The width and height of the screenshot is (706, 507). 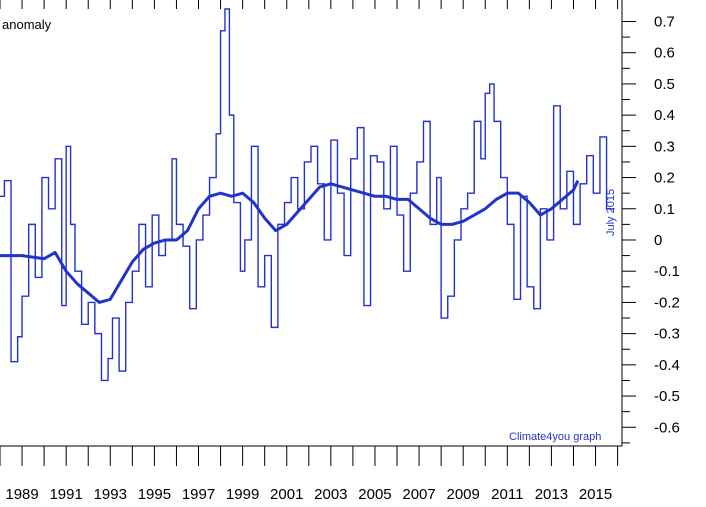 I want to click on x-tick-label: 2011, so click(x=507, y=494).